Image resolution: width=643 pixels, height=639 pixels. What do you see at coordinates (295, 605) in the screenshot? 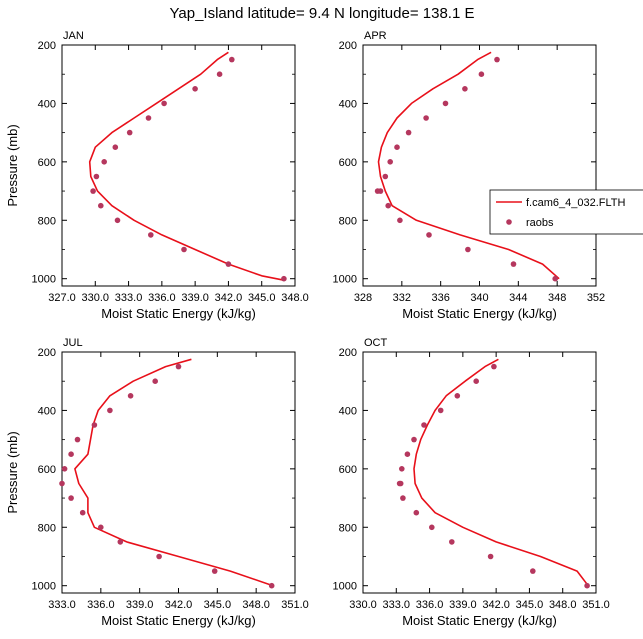
I see `x-tick-label: 351.0` at bounding box center [295, 605].